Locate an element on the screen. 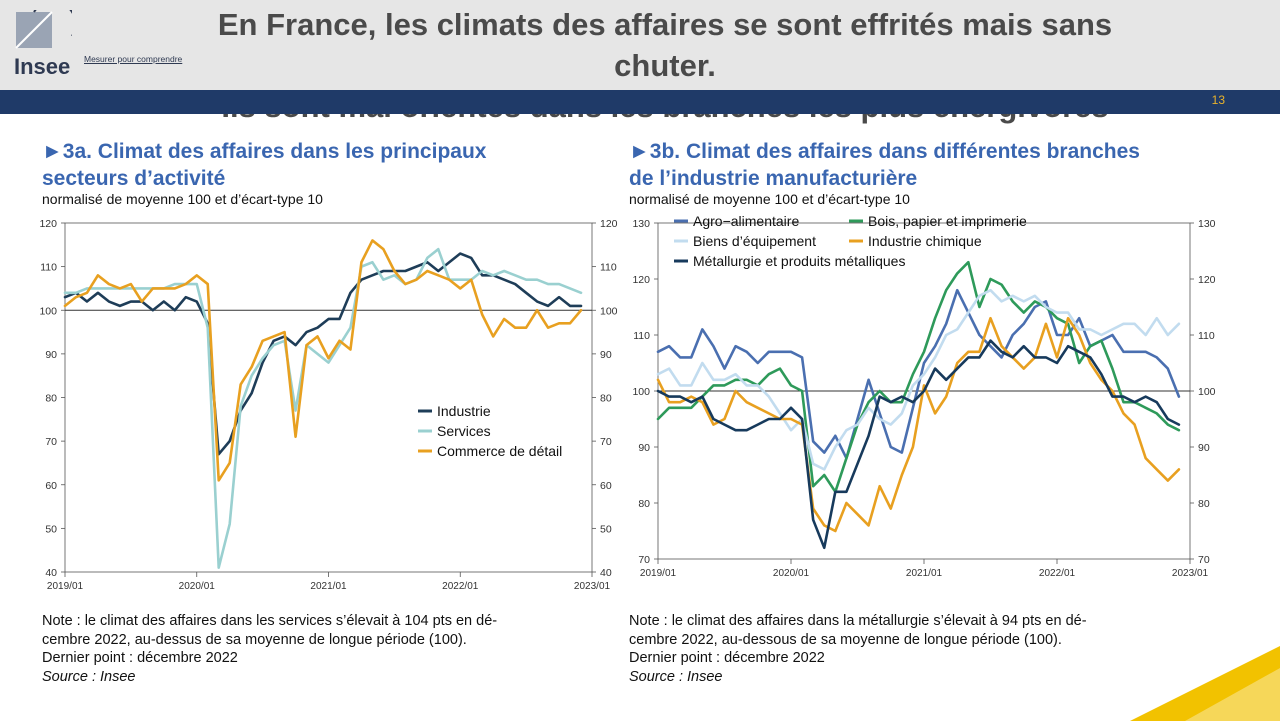 The height and width of the screenshot is (721, 1280). chart0-y-tick-label-left: 80 is located at coordinates (51, 399).